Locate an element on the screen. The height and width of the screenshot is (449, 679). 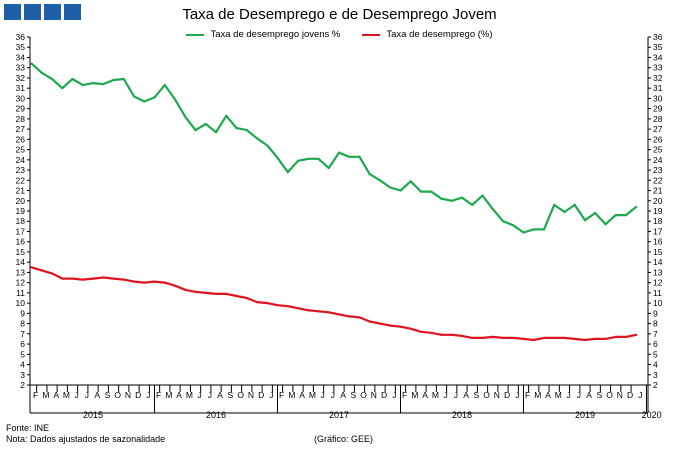
y-tick-label-left: 21 is located at coordinates (21, 191).